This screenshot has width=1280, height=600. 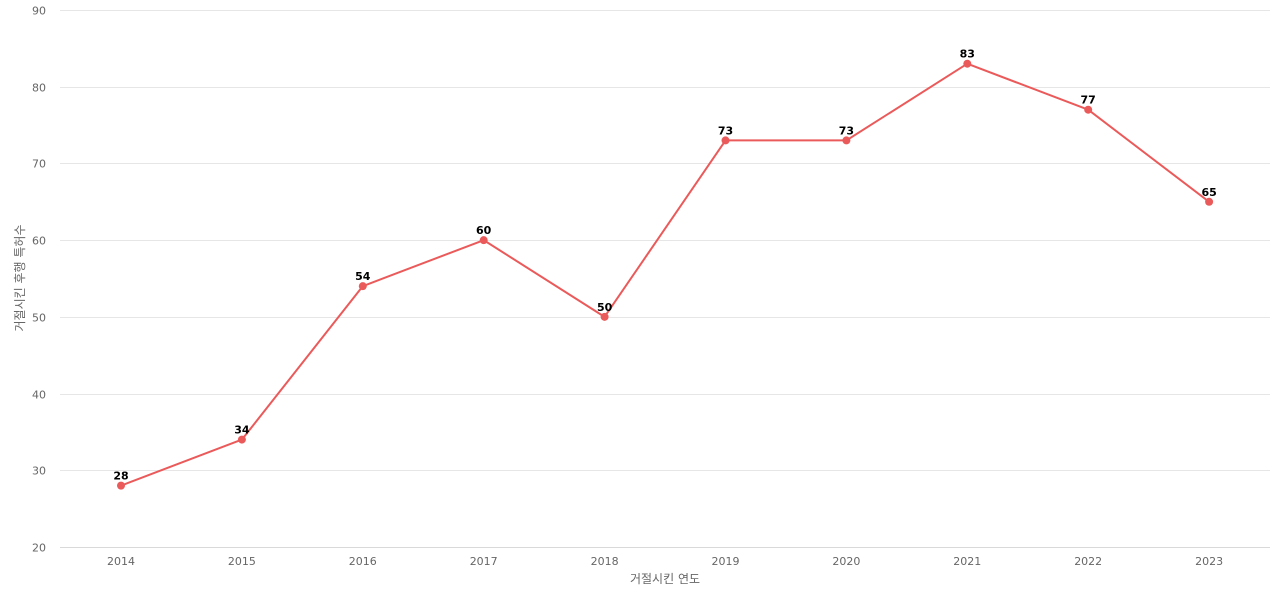 I want to click on y-tick-label: 70, so click(x=39, y=164).